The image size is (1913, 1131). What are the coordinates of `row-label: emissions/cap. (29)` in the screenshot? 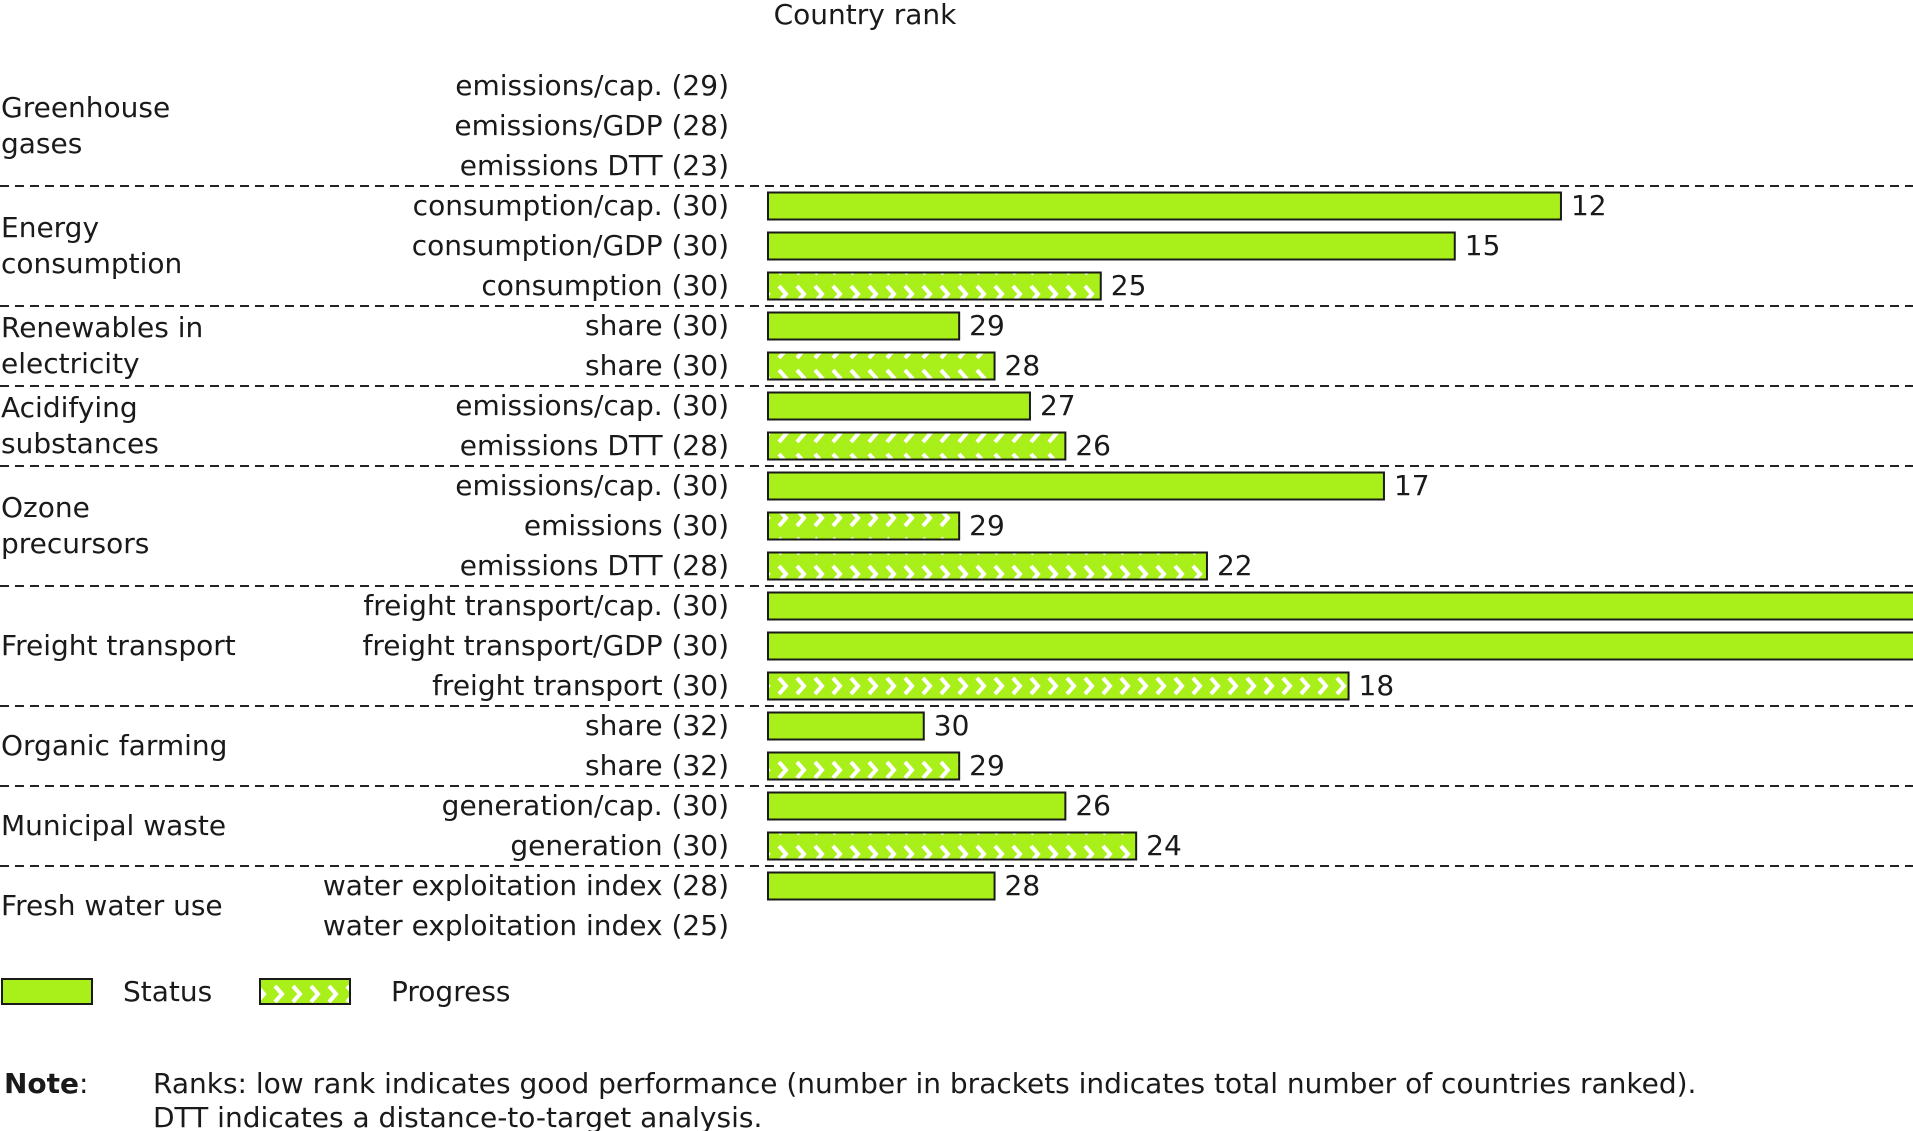 It's located at (592, 85).